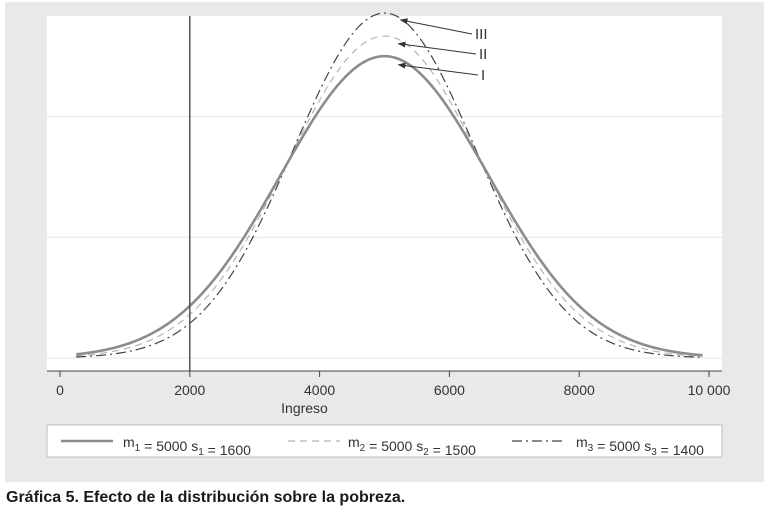  What do you see at coordinates (319, 390) in the screenshot?
I see `x-tick-label: 4000` at bounding box center [319, 390].